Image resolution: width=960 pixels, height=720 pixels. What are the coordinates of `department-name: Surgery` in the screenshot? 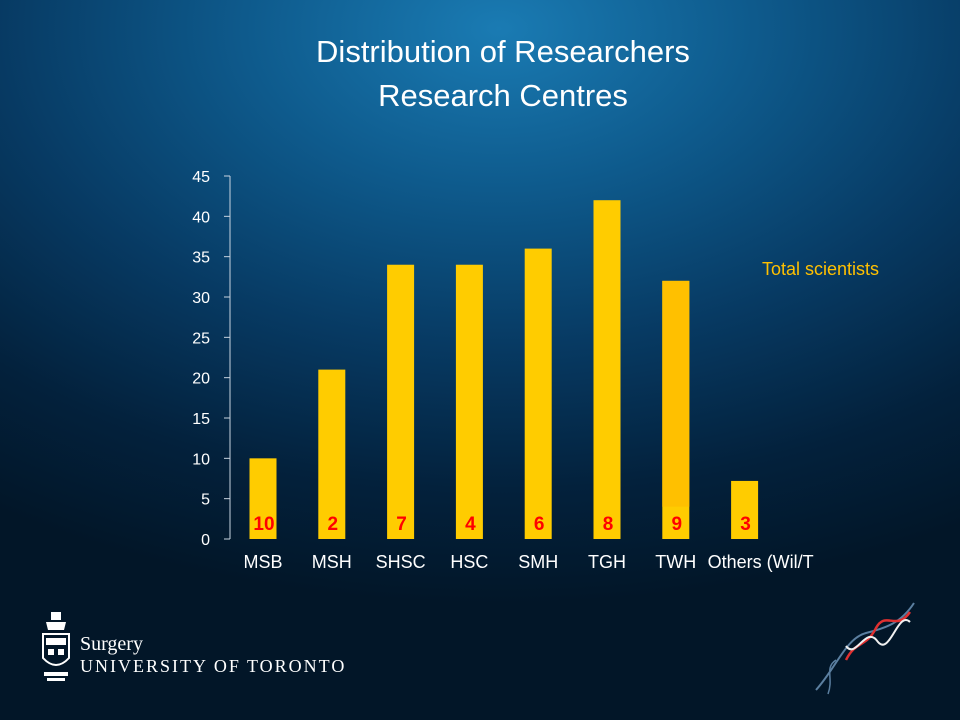 It's located at (111, 644).